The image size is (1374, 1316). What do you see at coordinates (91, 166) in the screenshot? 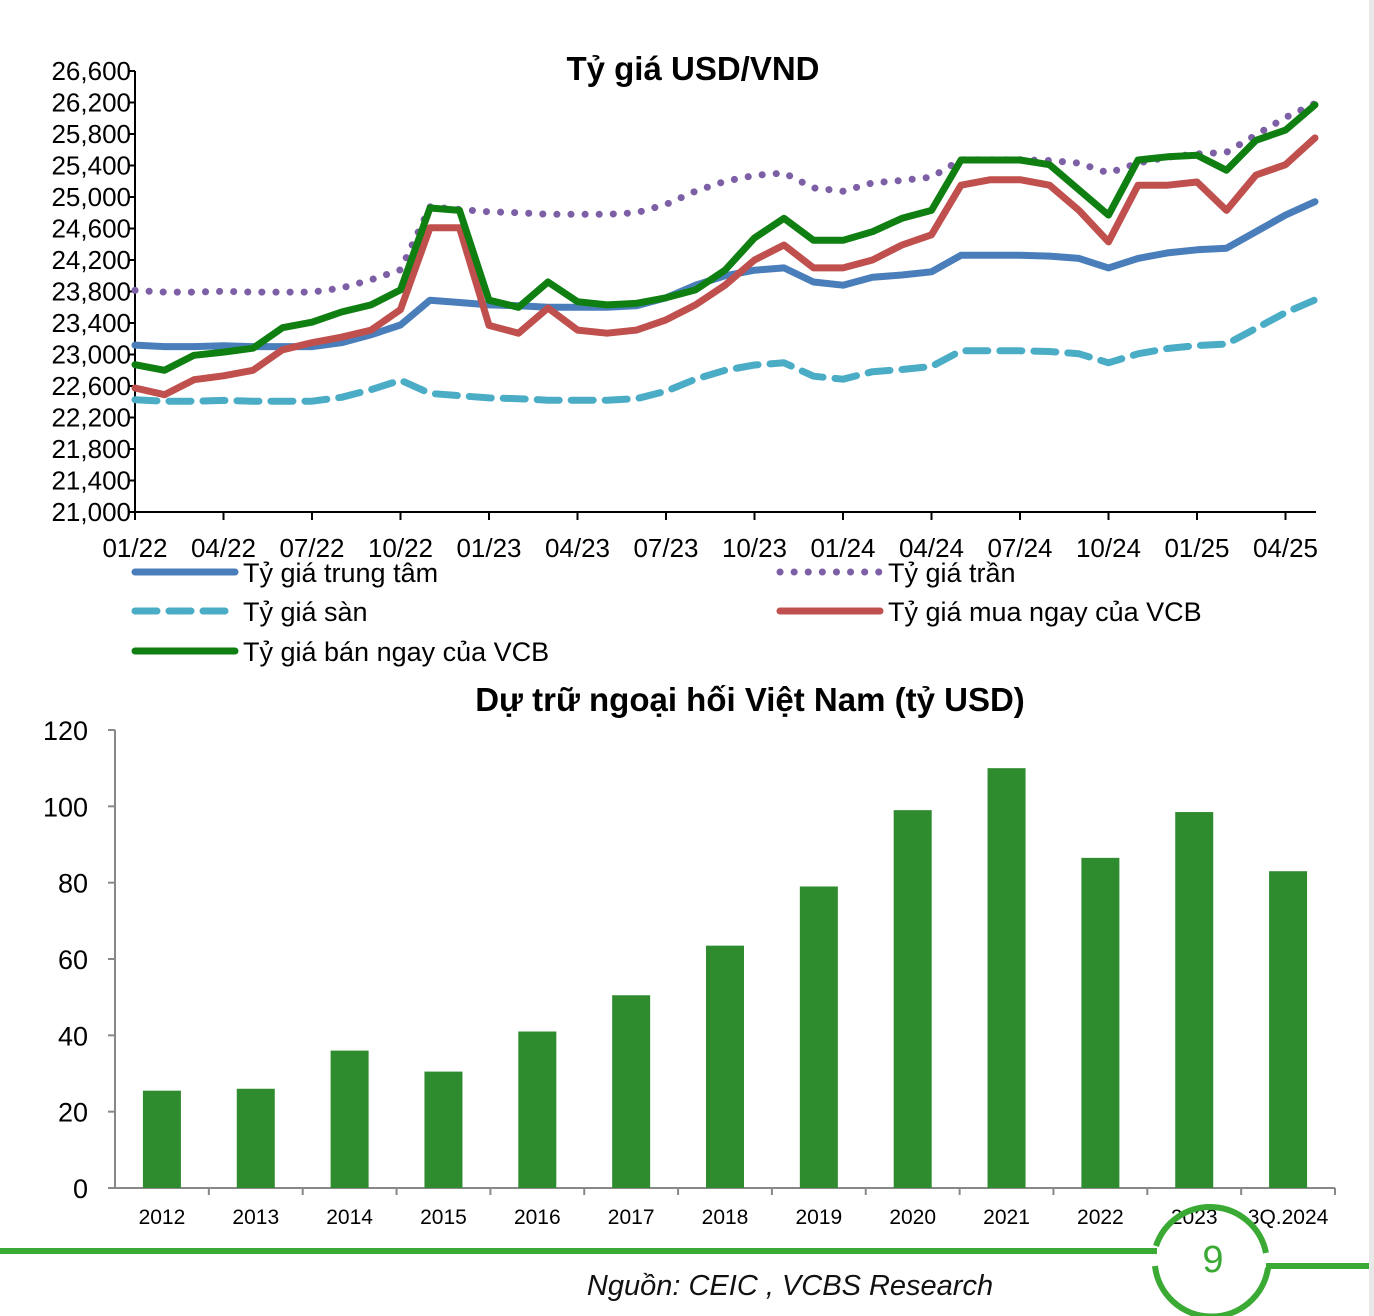
I see `y-tick-label: 25,400` at bounding box center [91, 166].